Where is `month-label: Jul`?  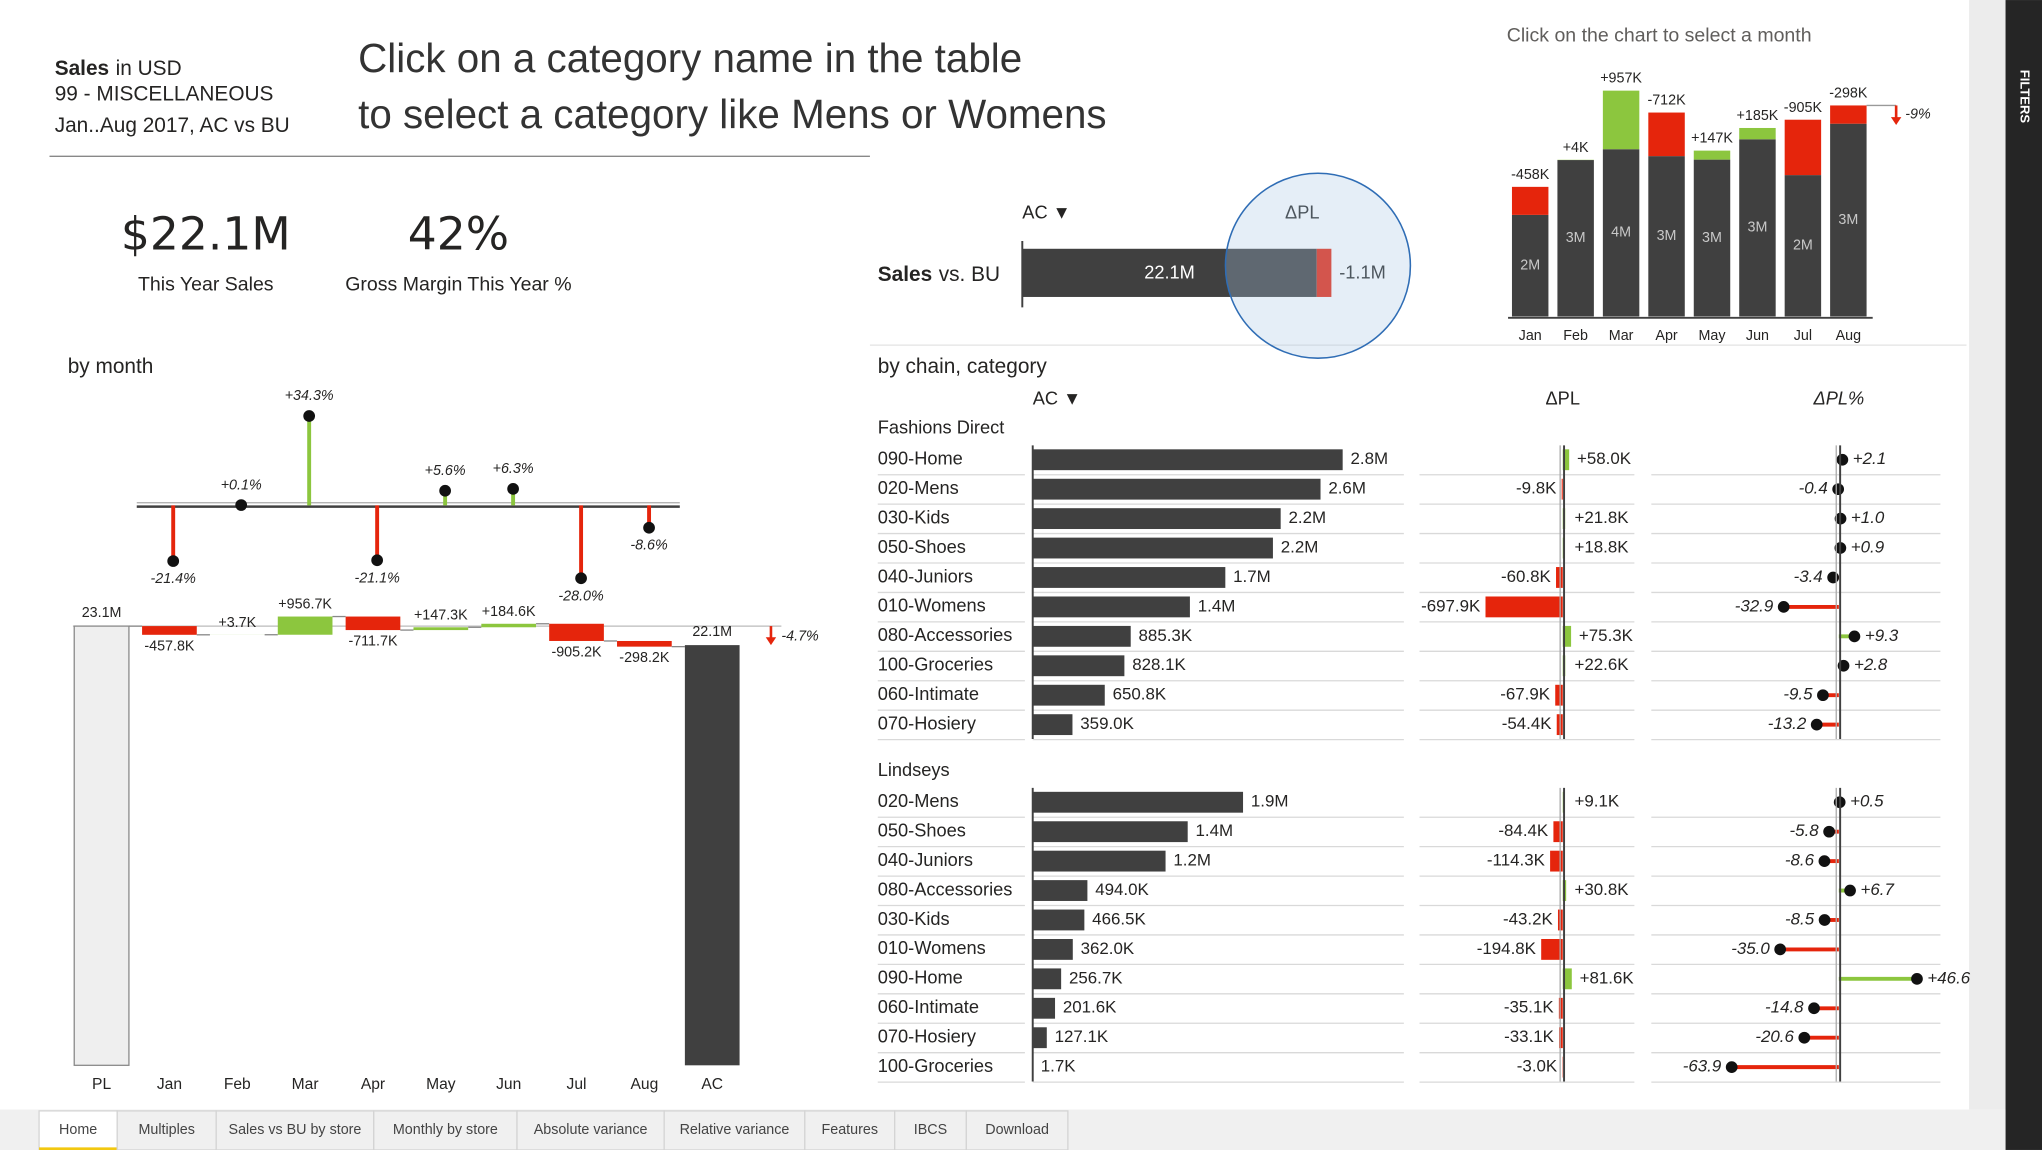 month-label: Jul is located at coordinates (1803, 336).